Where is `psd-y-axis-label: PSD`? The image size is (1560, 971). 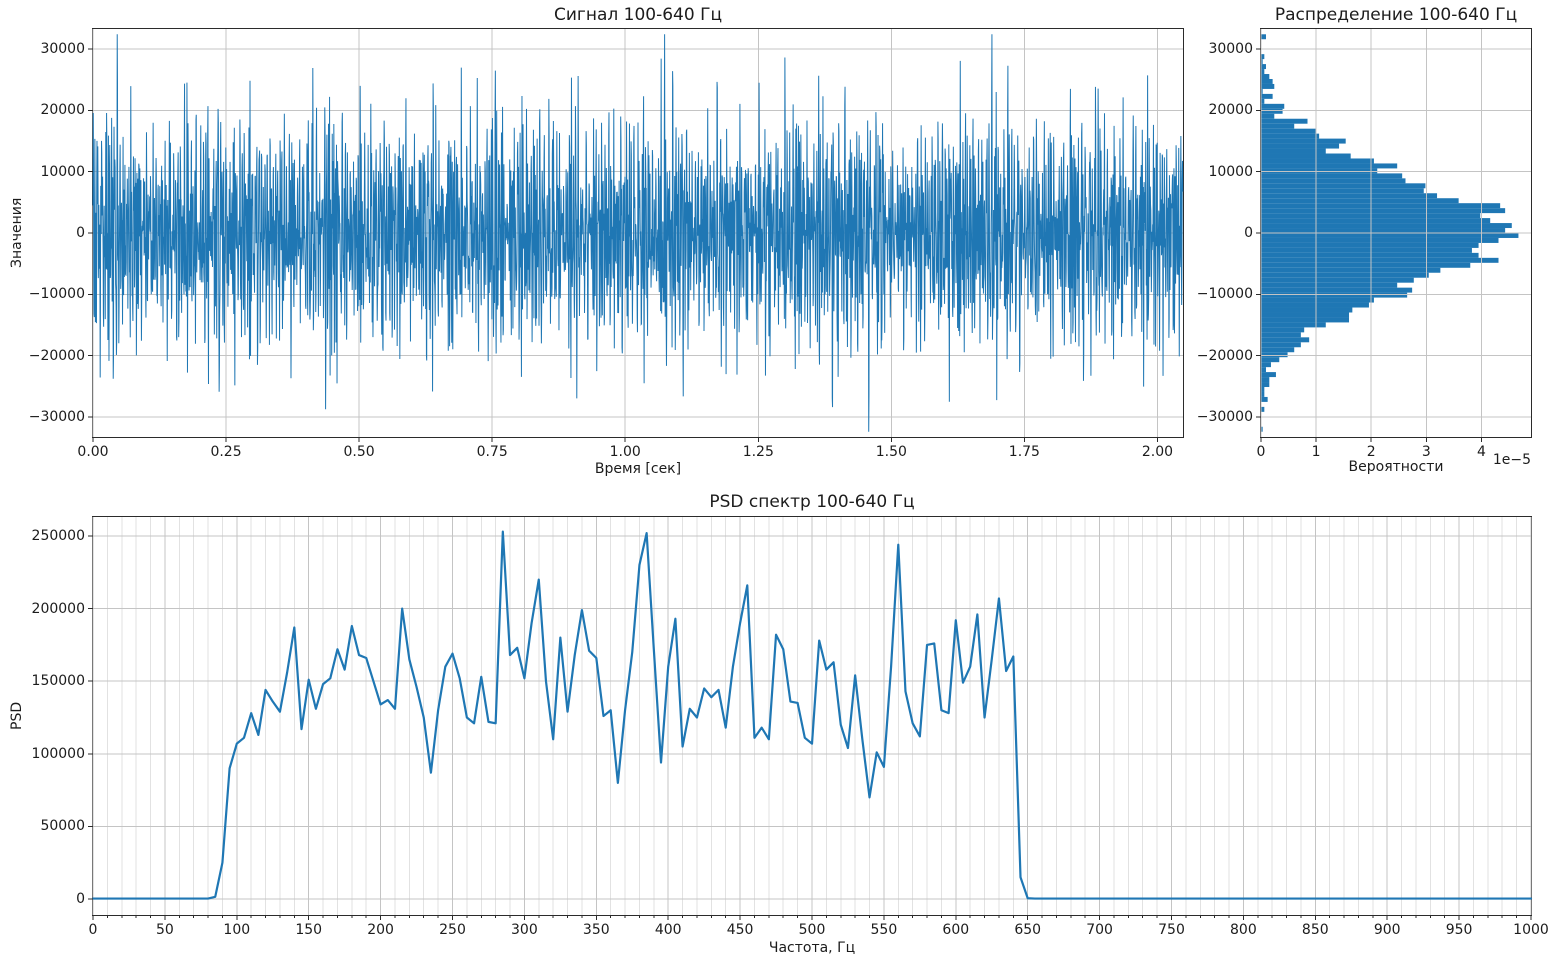 psd-y-axis-label: PSD is located at coordinates (17, 716).